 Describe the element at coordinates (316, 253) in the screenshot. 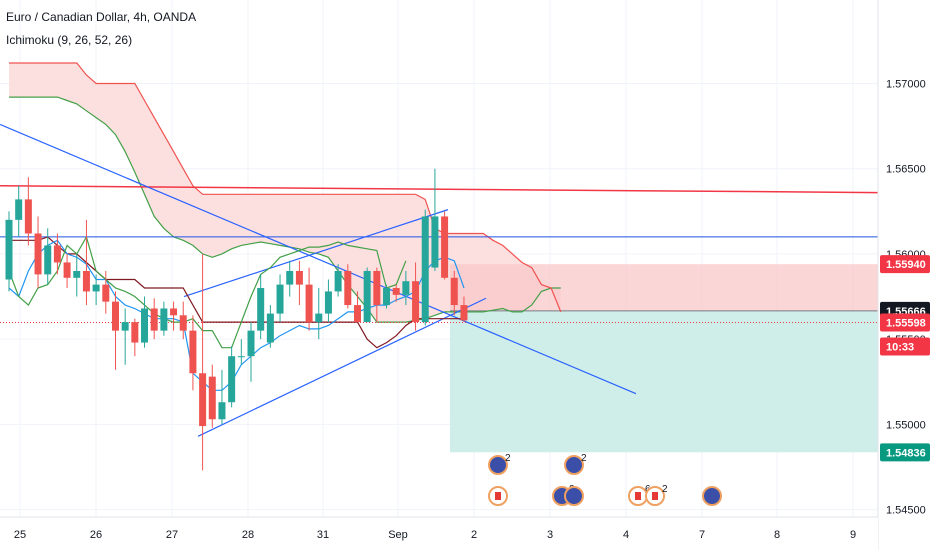

I see `channel-upper-line` at that location.